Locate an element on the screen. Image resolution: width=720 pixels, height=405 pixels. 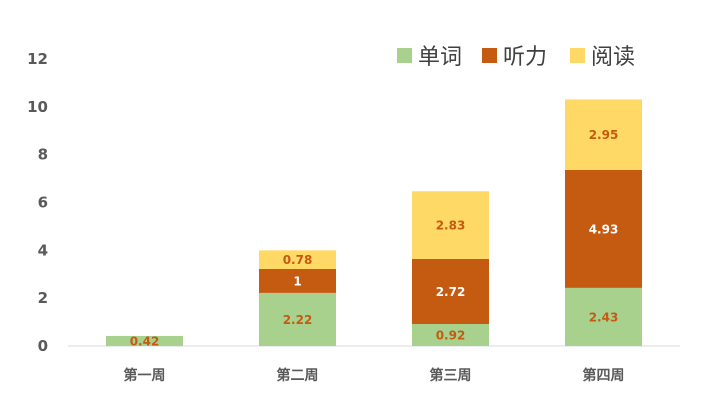
y-tick-label: 10 is located at coordinates (37, 107).